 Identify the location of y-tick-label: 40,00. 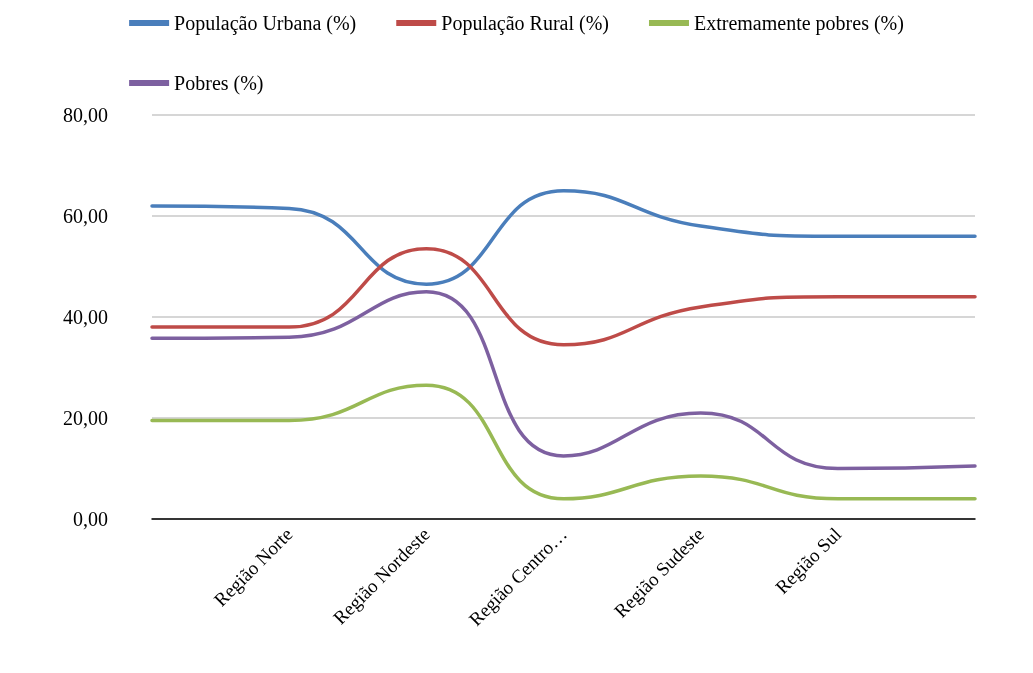
(85, 317).